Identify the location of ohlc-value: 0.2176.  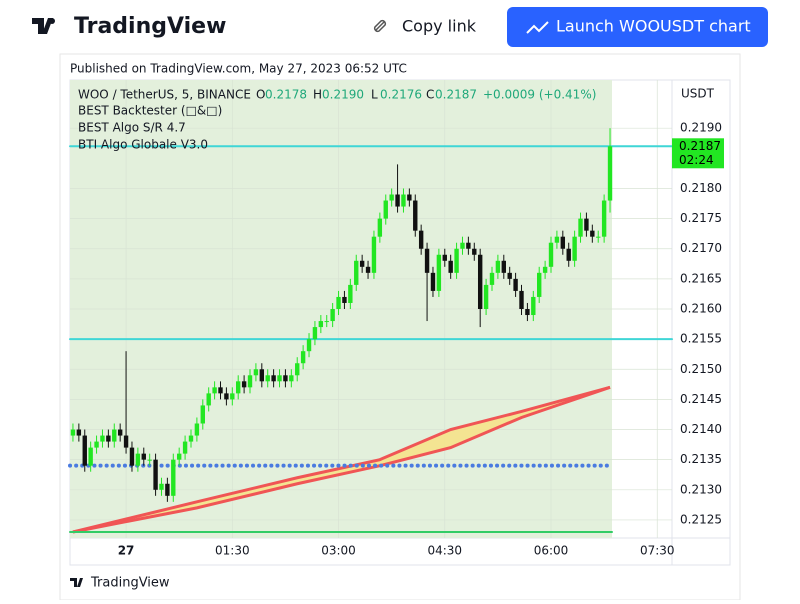
(401, 95).